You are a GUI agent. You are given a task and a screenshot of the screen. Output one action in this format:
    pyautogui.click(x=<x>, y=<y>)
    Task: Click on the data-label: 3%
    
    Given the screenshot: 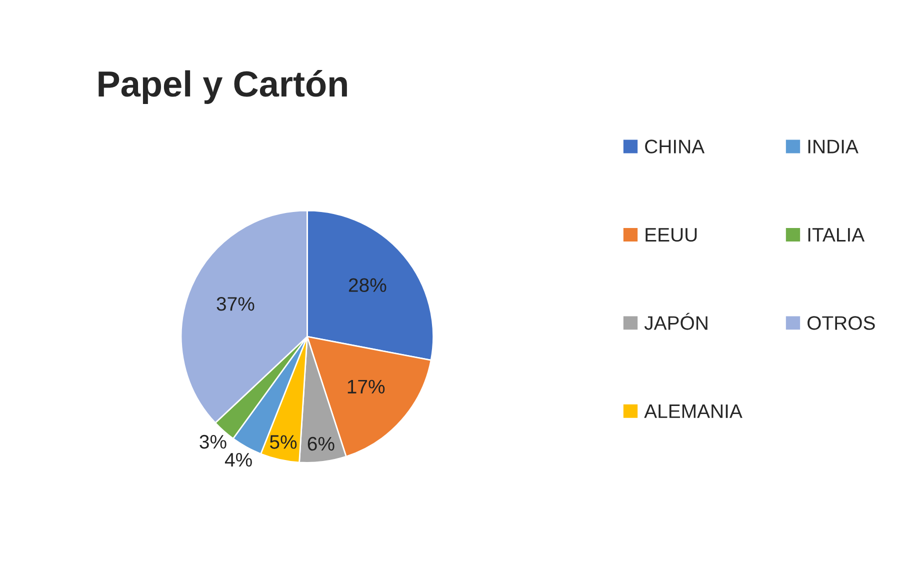 What is the action you would take?
    pyautogui.click(x=213, y=441)
    